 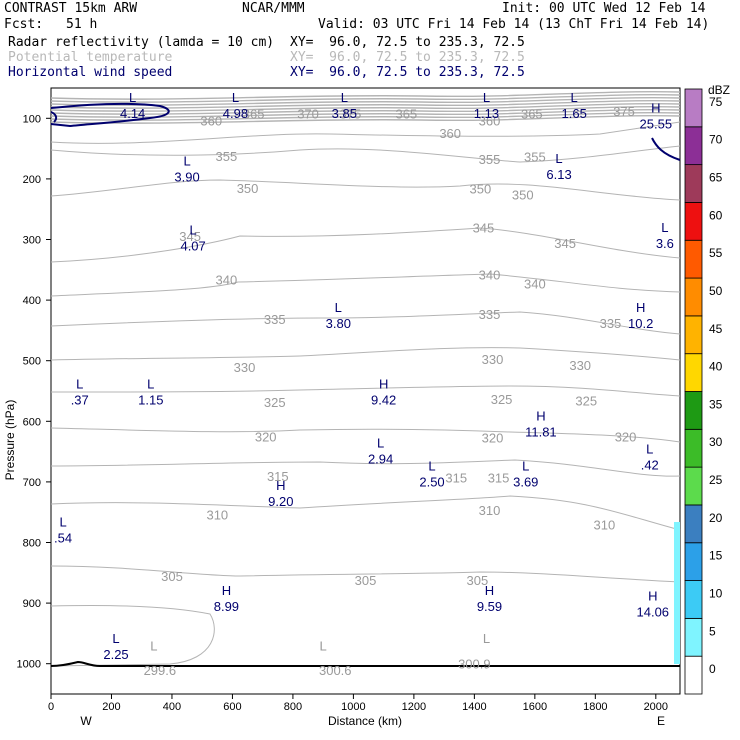 I want to click on y-tick-label: 300, so click(x=32, y=241).